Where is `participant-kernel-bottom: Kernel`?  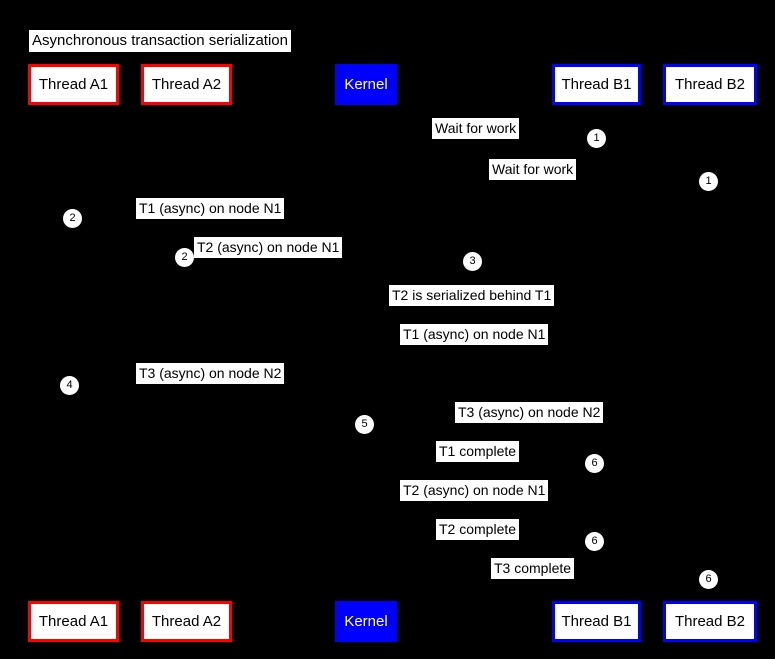
participant-kernel-bottom: Kernel is located at coordinates (366, 621).